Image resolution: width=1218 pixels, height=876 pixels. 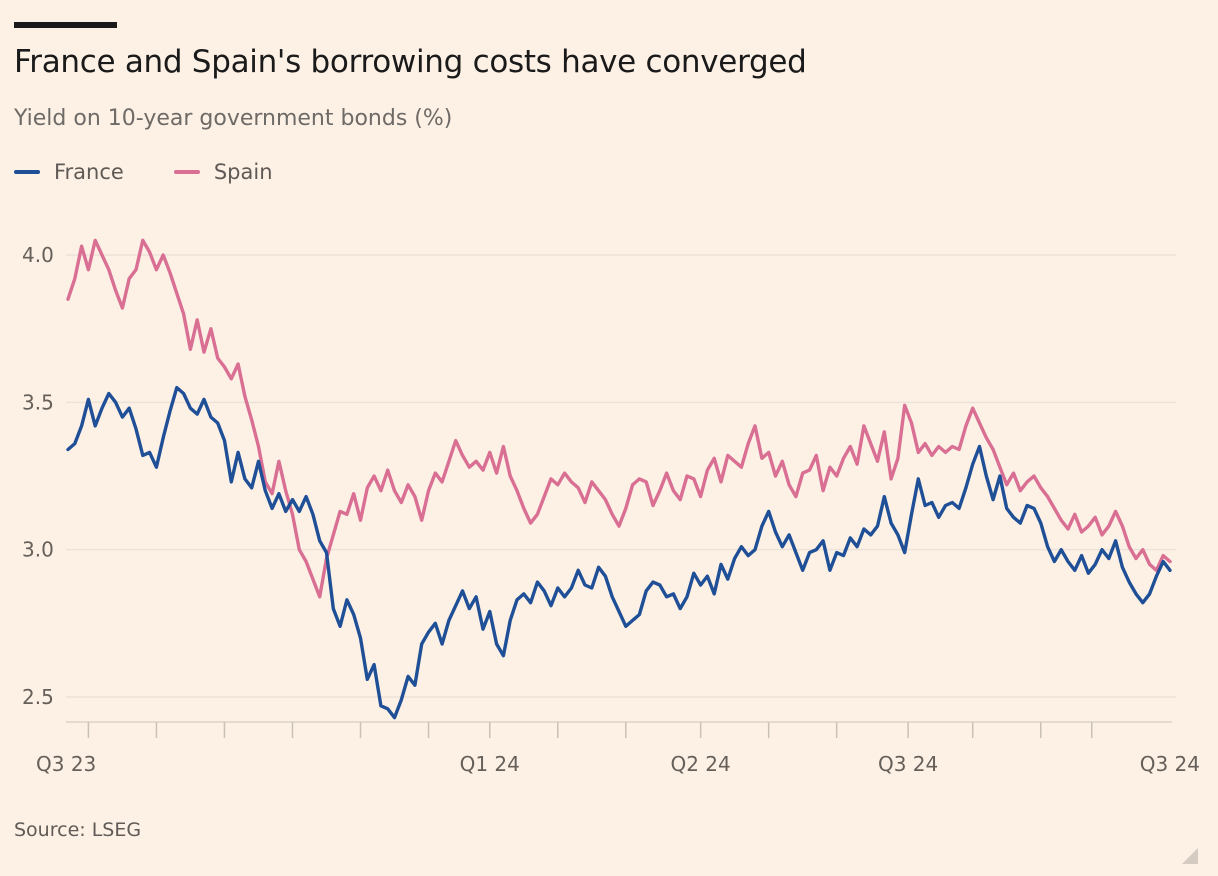 I want to click on resize-handle, so click(x=1190, y=856).